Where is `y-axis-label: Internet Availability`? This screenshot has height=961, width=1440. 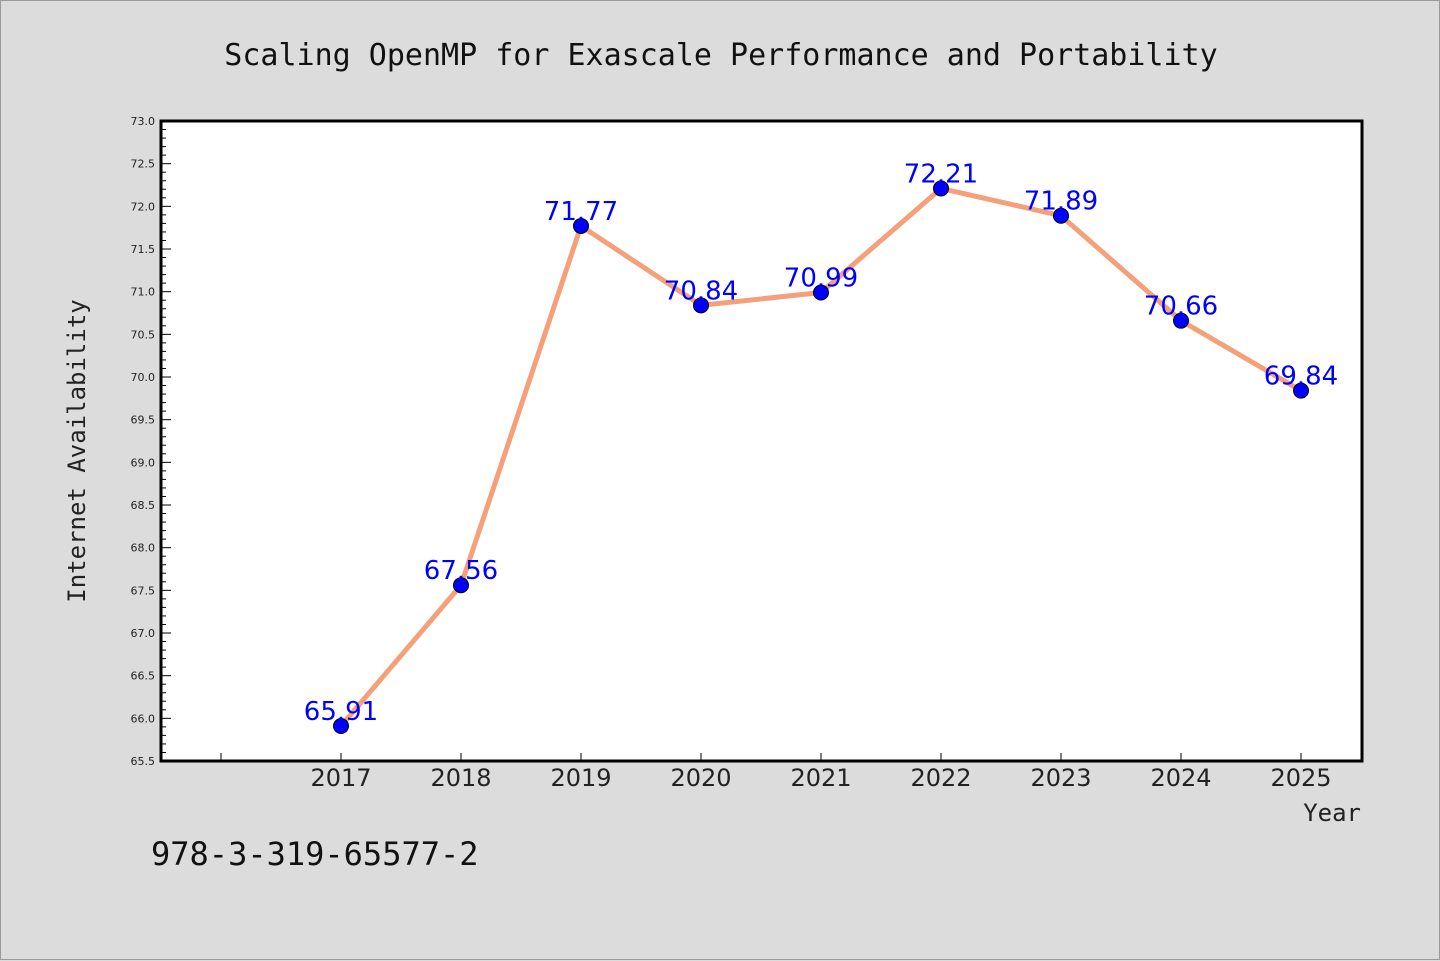
y-axis-label: Internet Availability is located at coordinates (77, 450).